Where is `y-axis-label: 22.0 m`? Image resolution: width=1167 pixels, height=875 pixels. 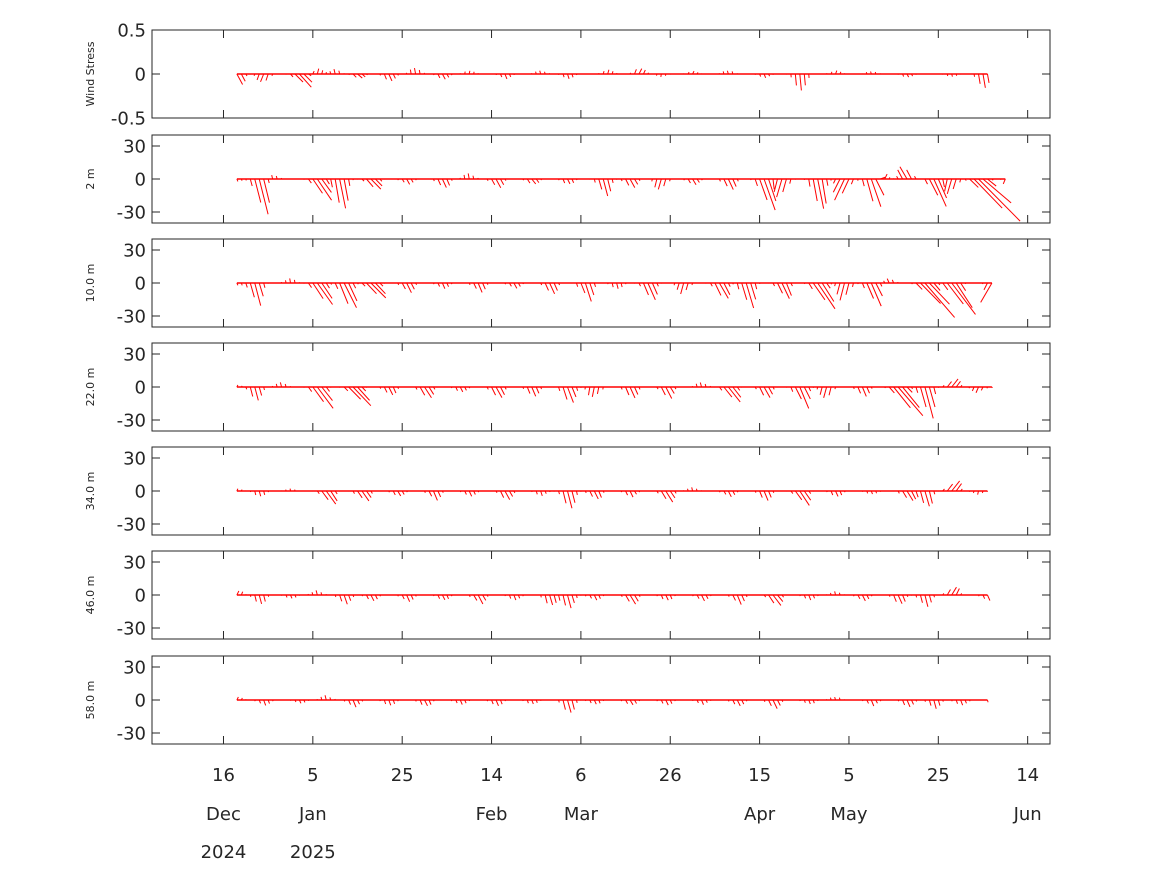
y-axis-label: 22.0 m is located at coordinates (90, 387).